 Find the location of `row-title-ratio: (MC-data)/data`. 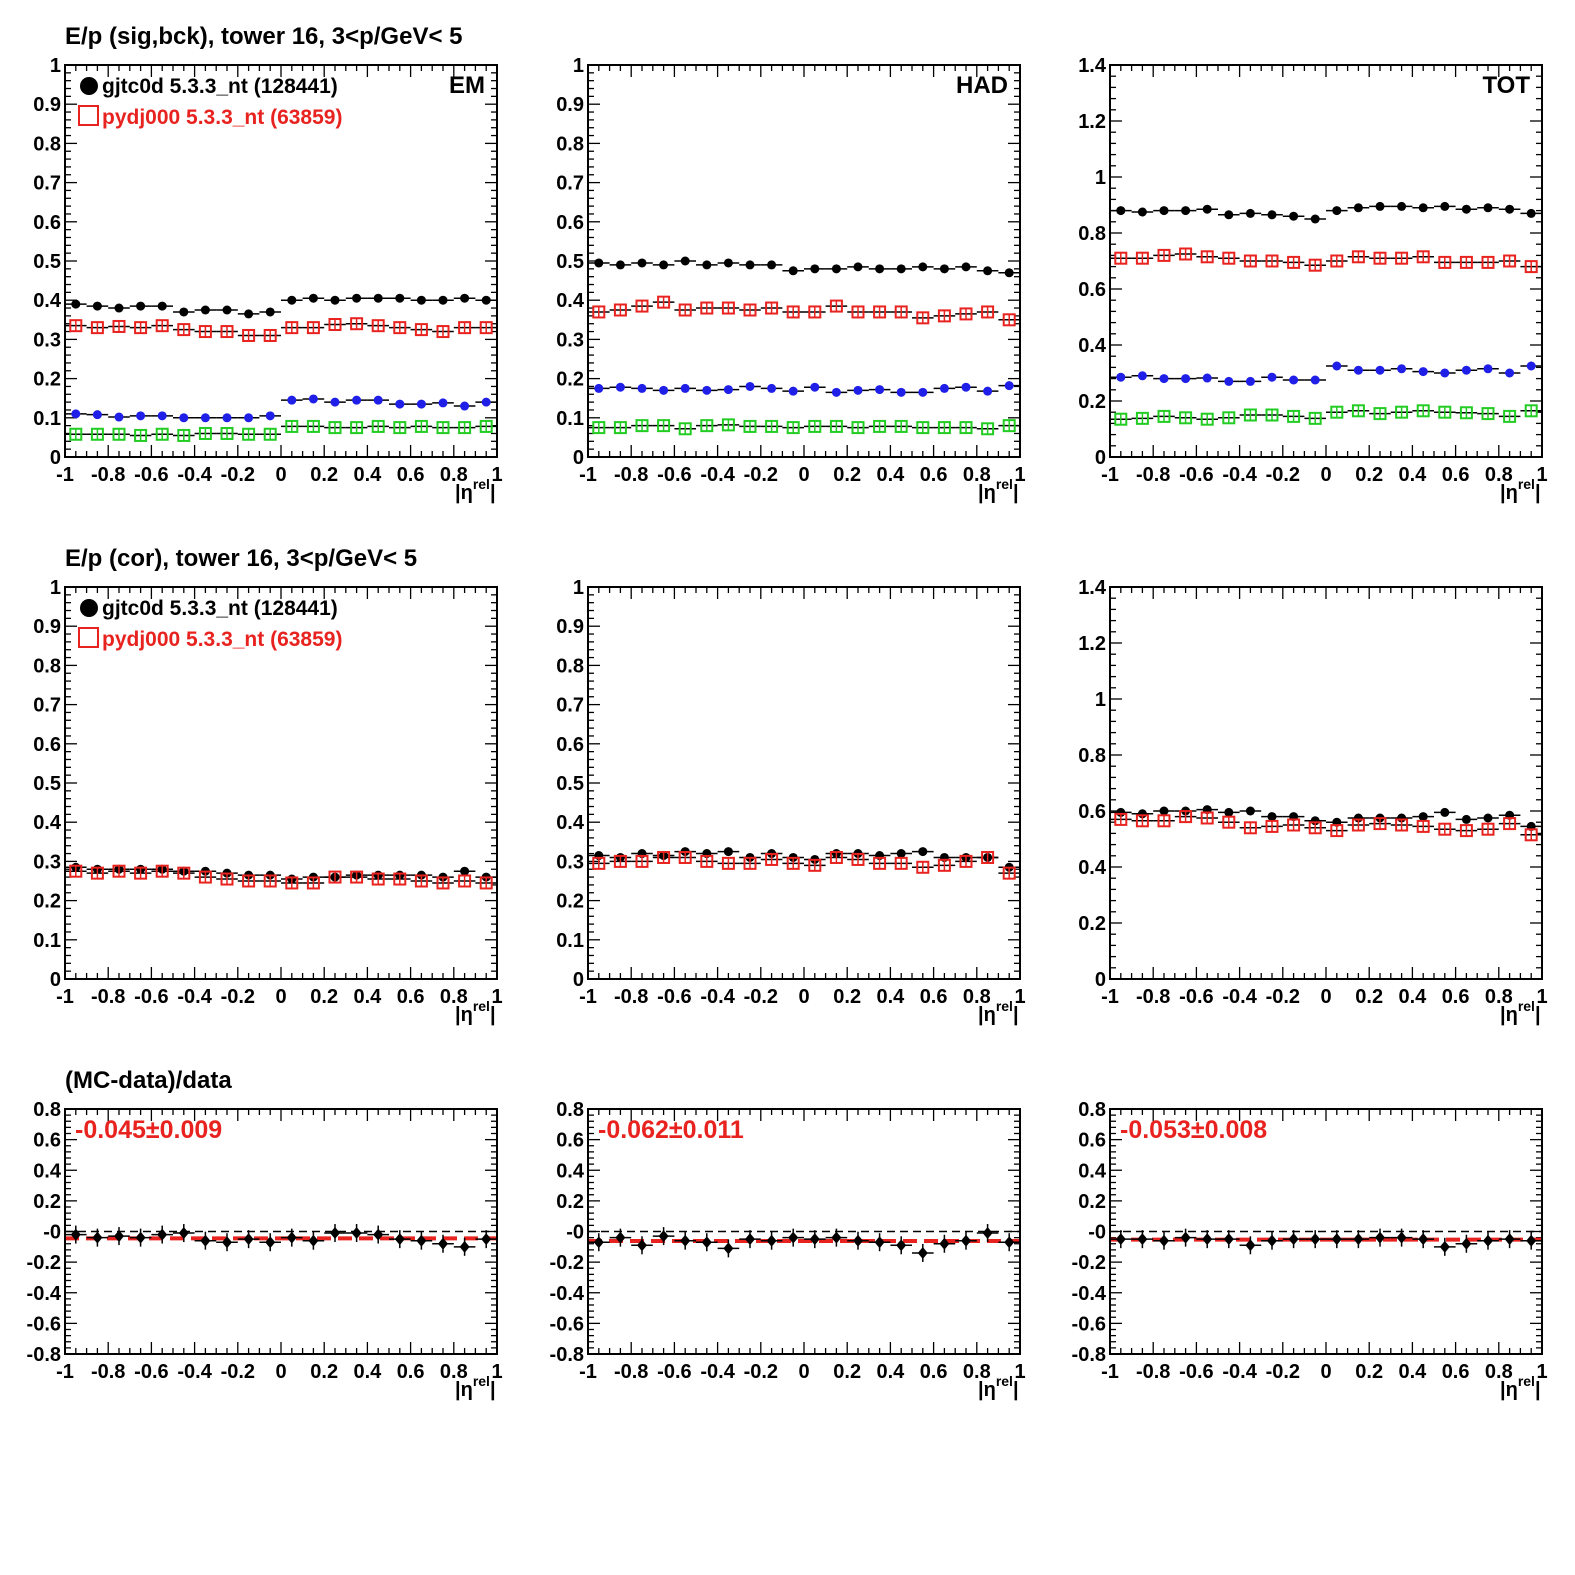

row-title-ratio: (MC-data)/data is located at coordinates (148, 1080).